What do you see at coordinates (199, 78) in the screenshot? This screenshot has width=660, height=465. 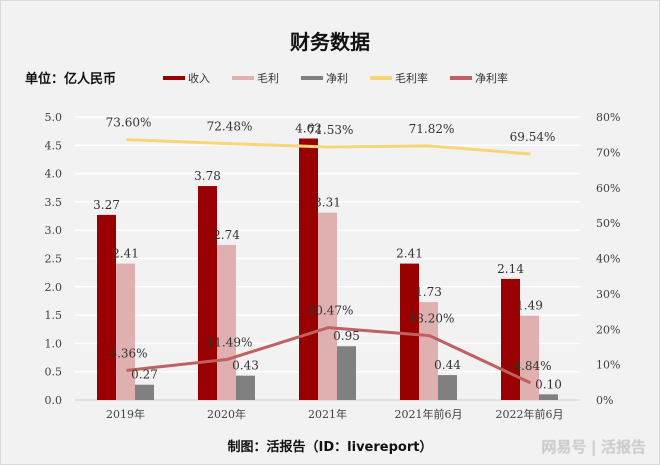 I see `legend-label-revenue: 收入` at bounding box center [199, 78].